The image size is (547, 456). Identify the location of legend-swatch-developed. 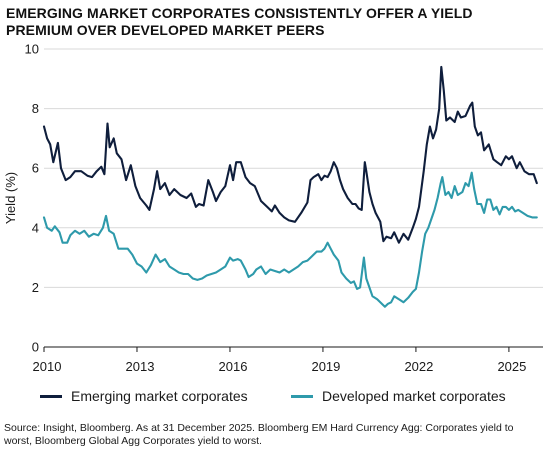
(302, 396).